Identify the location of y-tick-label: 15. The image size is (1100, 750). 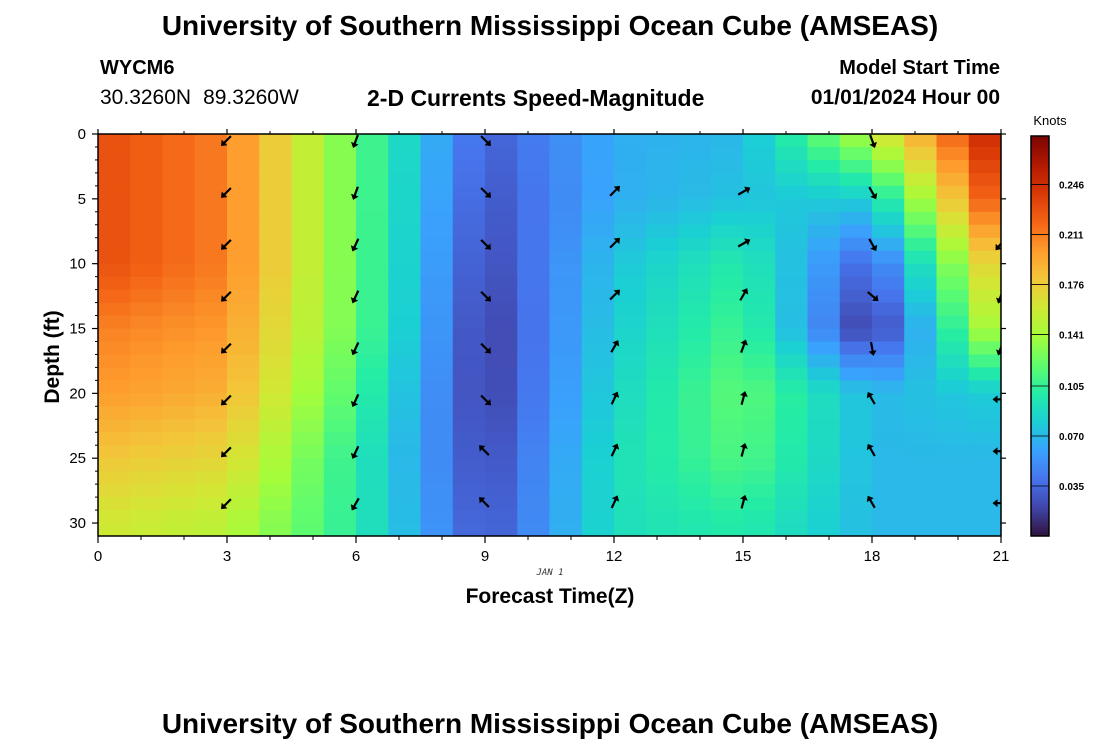
(77, 329).